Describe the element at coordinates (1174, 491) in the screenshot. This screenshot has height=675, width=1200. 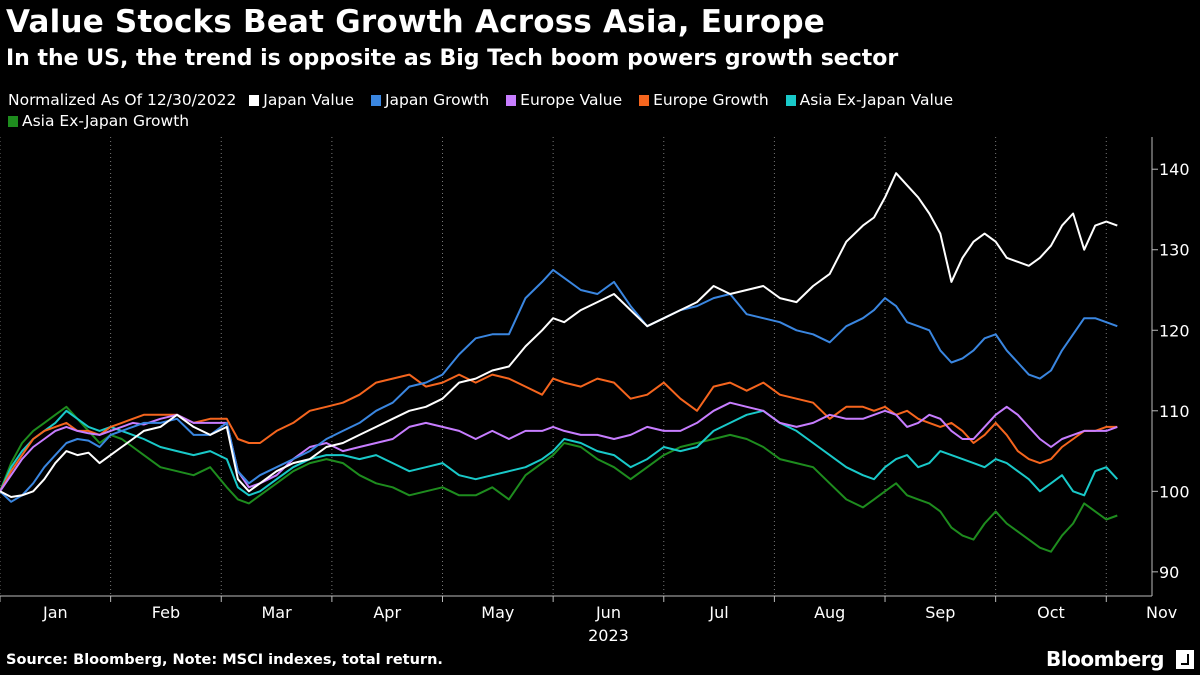
I see `y-tick-label: 100` at that location.